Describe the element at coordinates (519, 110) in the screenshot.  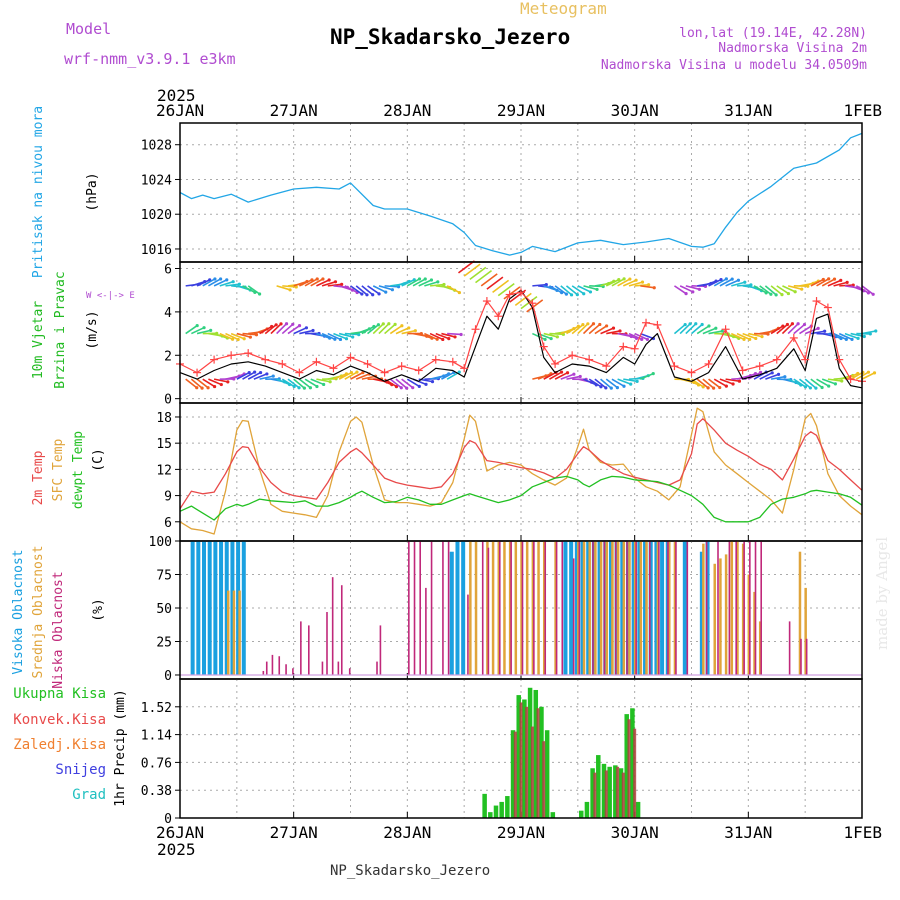
I see `top-date-labels: 26JAN 27JAN 28JAN 29JAN 30JAN 31JAN 1FEB` at that location.